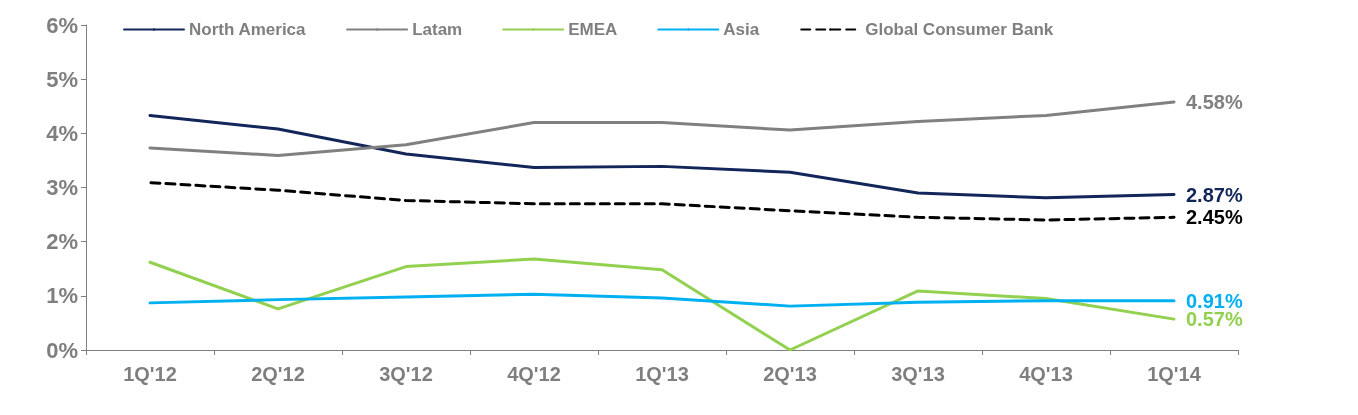 The image size is (1358, 415). What do you see at coordinates (62, 25) in the screenshot?
I see `y-tick-label: 6%` at bounding box center [62, 25].